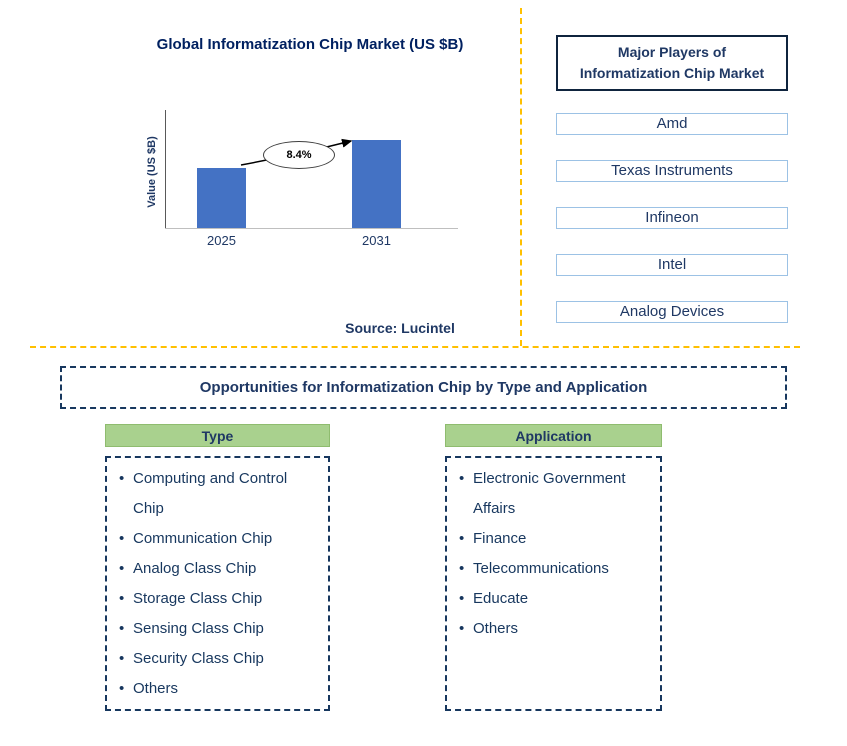 This screenshot has width=847, height=746. Describe the element at coordinates (521, 177) in the screenshot. I see `vertical-divider` at that location.